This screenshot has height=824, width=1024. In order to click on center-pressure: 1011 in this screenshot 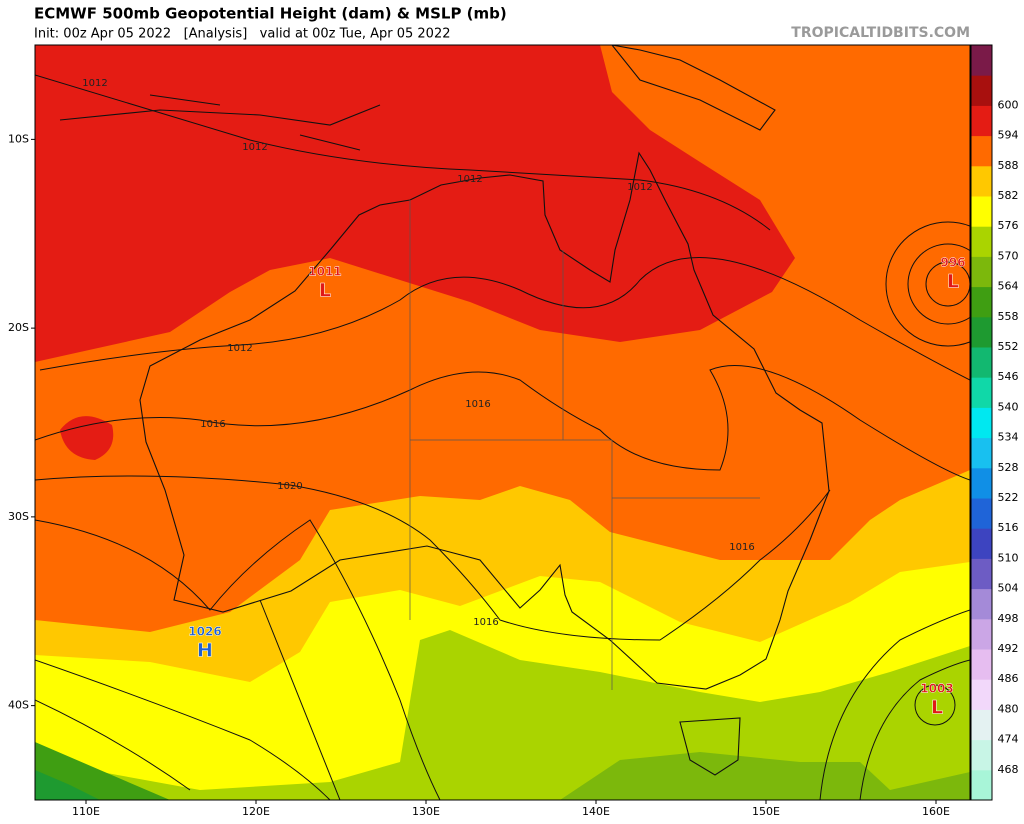, I will do `click(324, 272)`.